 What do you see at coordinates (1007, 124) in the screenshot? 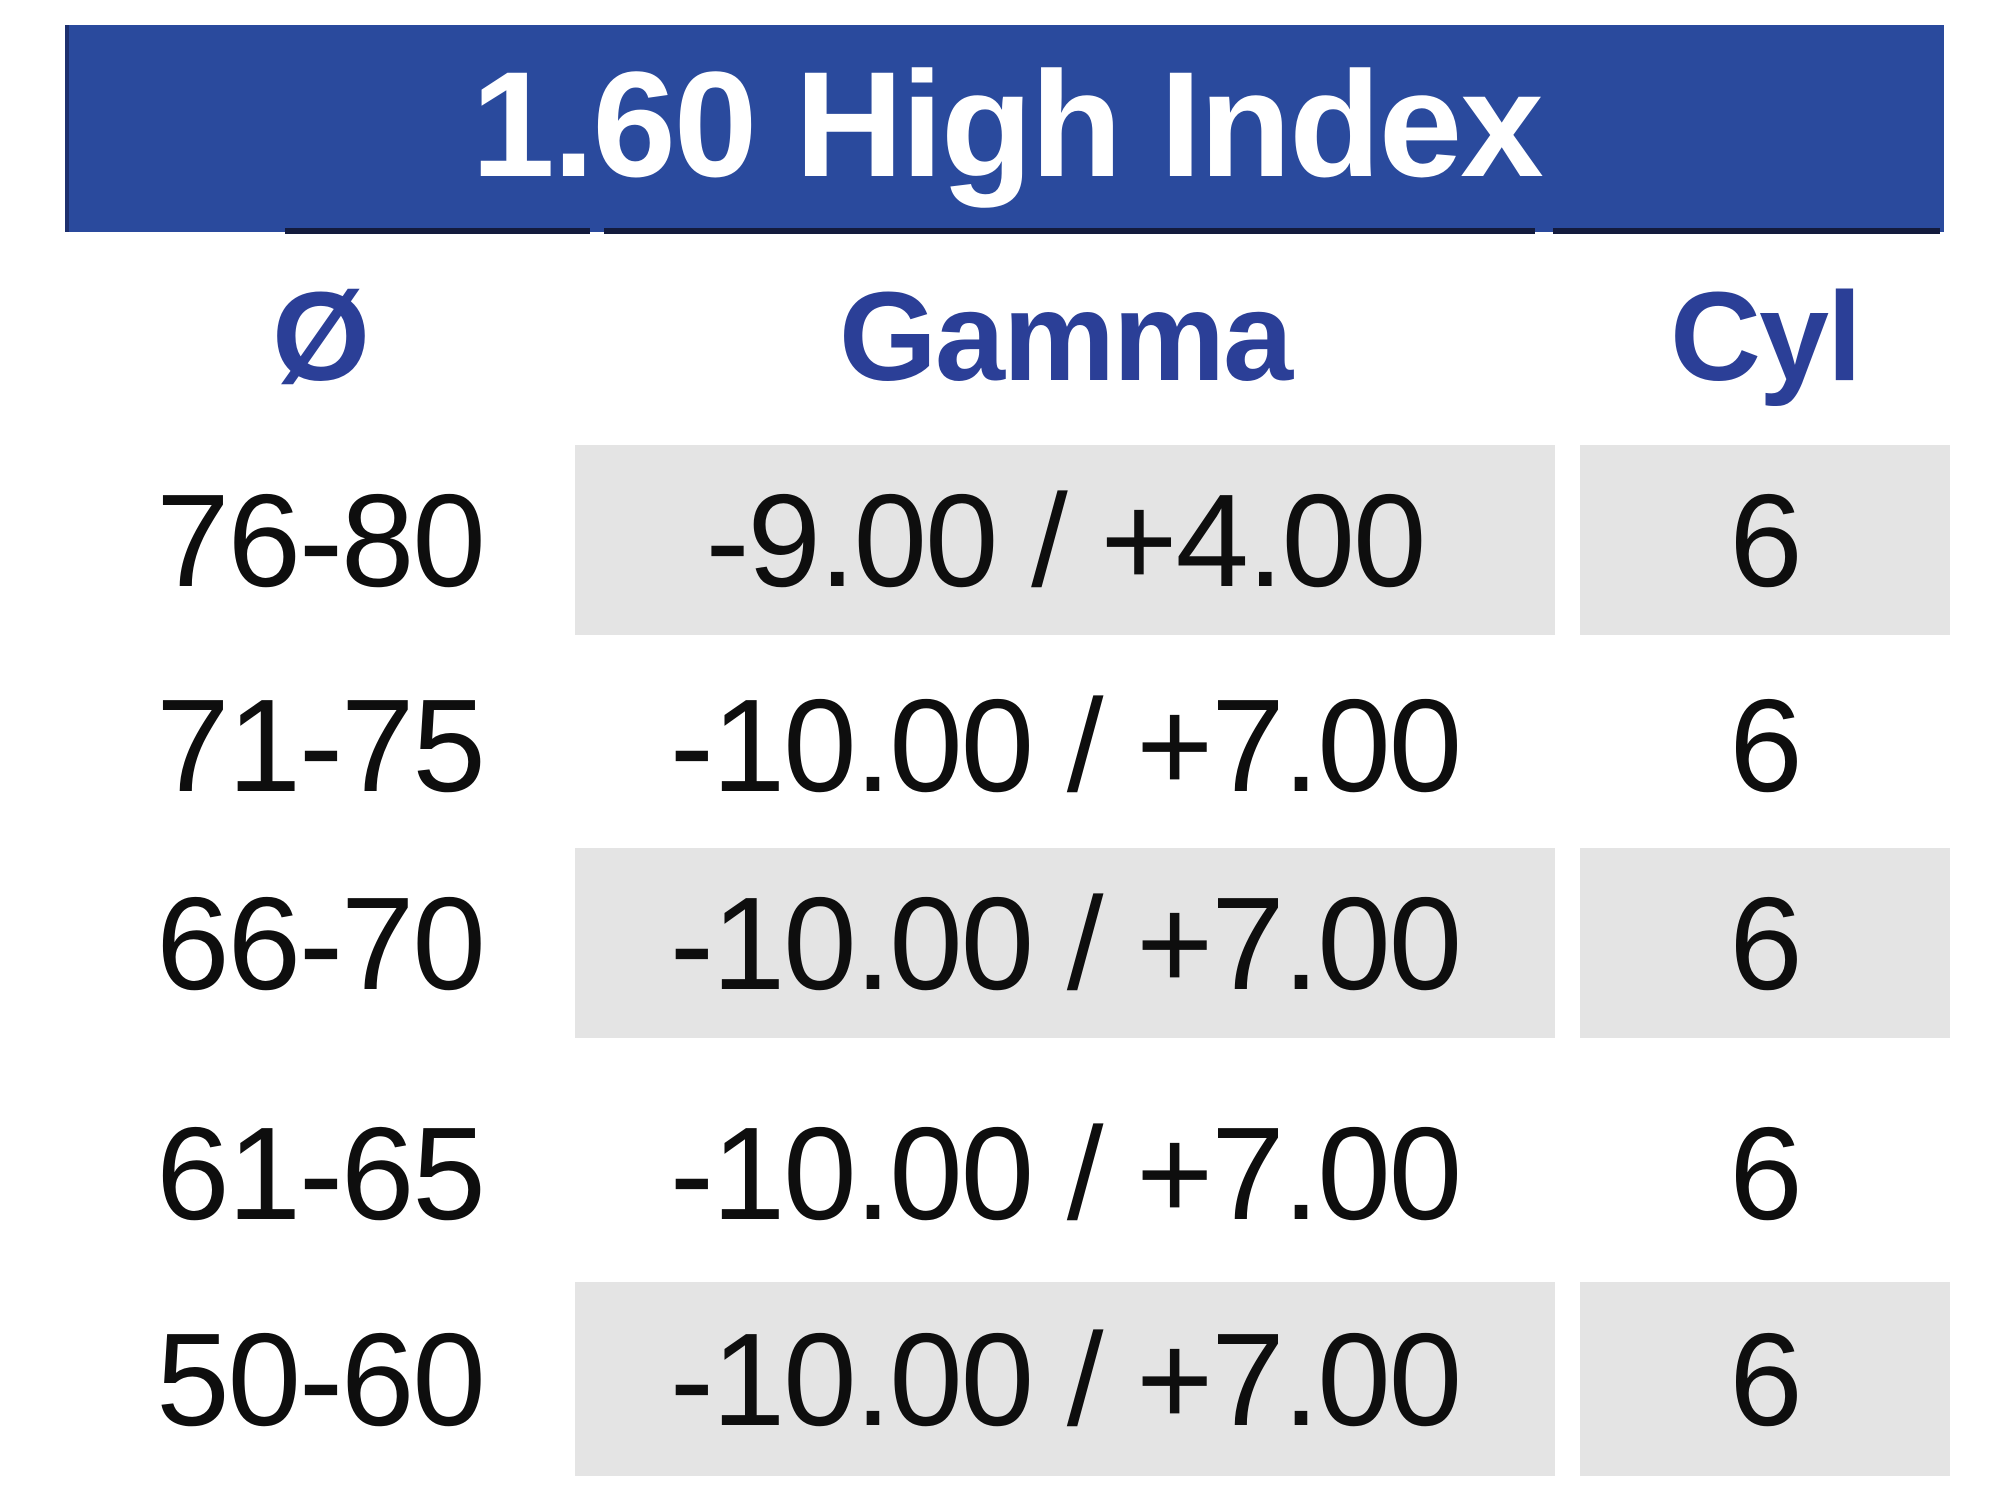
I see `table-title: 1.60 High Index` at bounding box center [1007, 124].